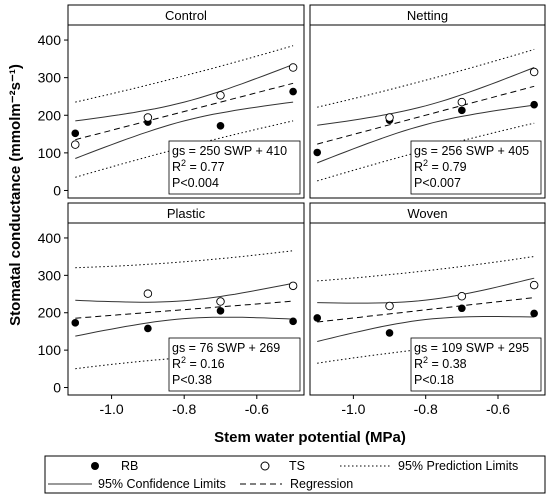  What do you see at coordinates (437, 183) in the screenshot?
I see `p-value-text: P<0.007` at bounding box center [437, 183].